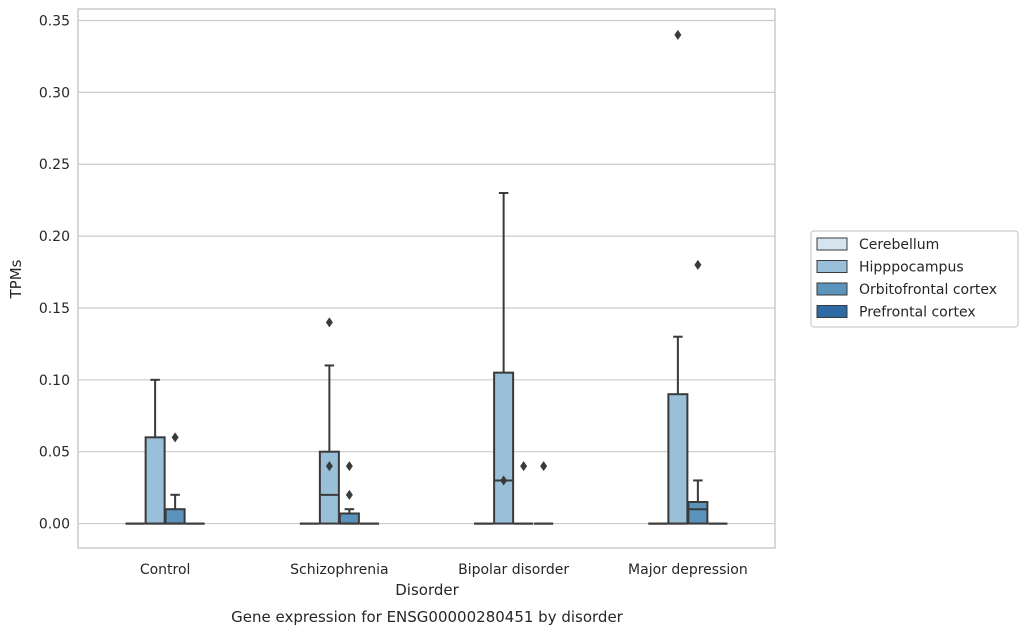  I want to click on legend-frame, so click(914, 279).